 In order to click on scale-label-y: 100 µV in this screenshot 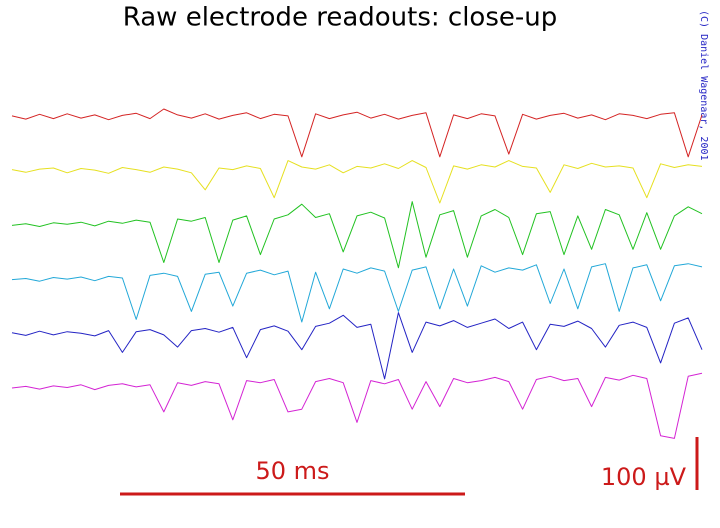, I will do `click(644, 477)`.